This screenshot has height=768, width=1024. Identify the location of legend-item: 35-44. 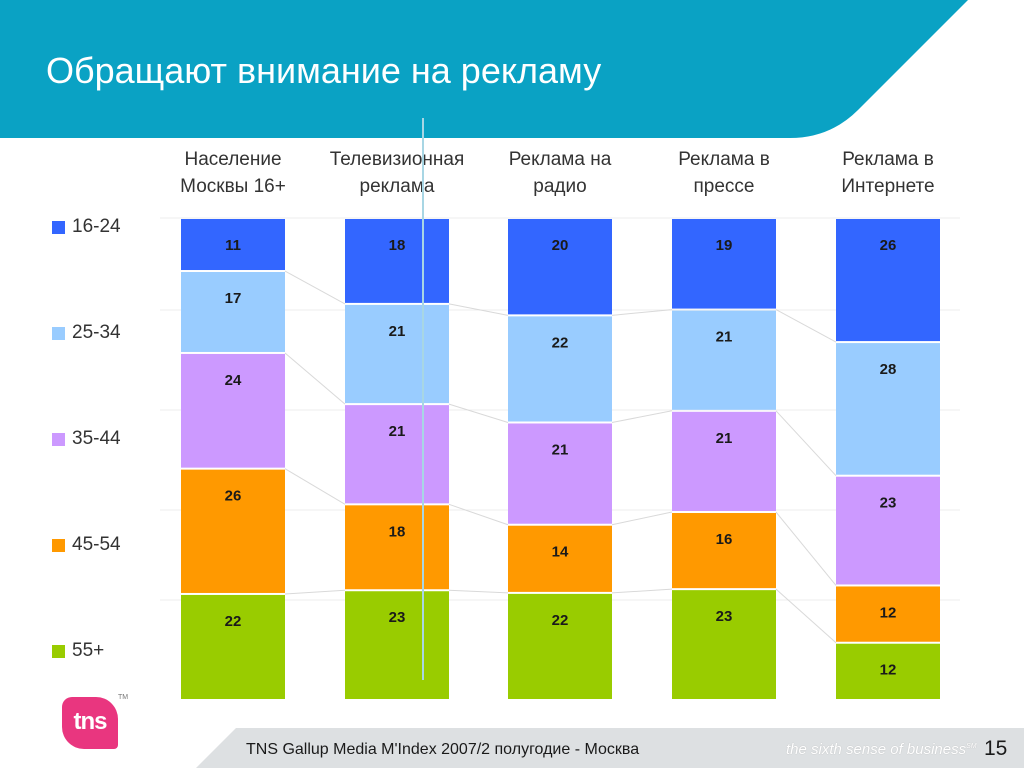
(86, 439).